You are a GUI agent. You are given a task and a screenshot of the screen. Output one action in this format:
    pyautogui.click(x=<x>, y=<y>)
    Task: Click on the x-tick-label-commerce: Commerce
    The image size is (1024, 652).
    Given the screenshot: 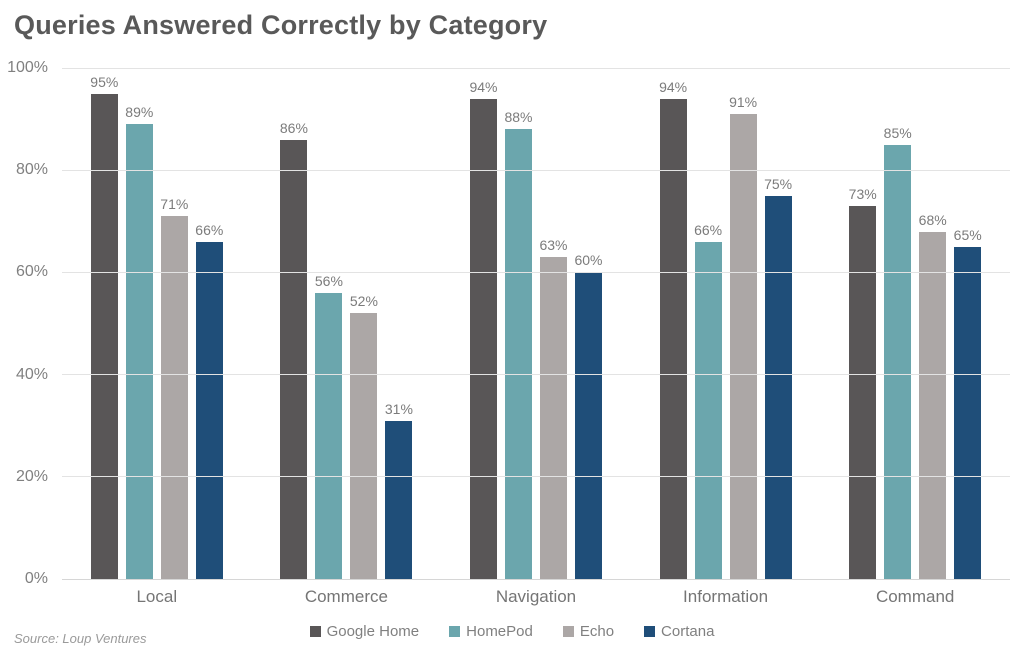 What is the action you would take?
    pyautogui.click(x=346, y=596)
    